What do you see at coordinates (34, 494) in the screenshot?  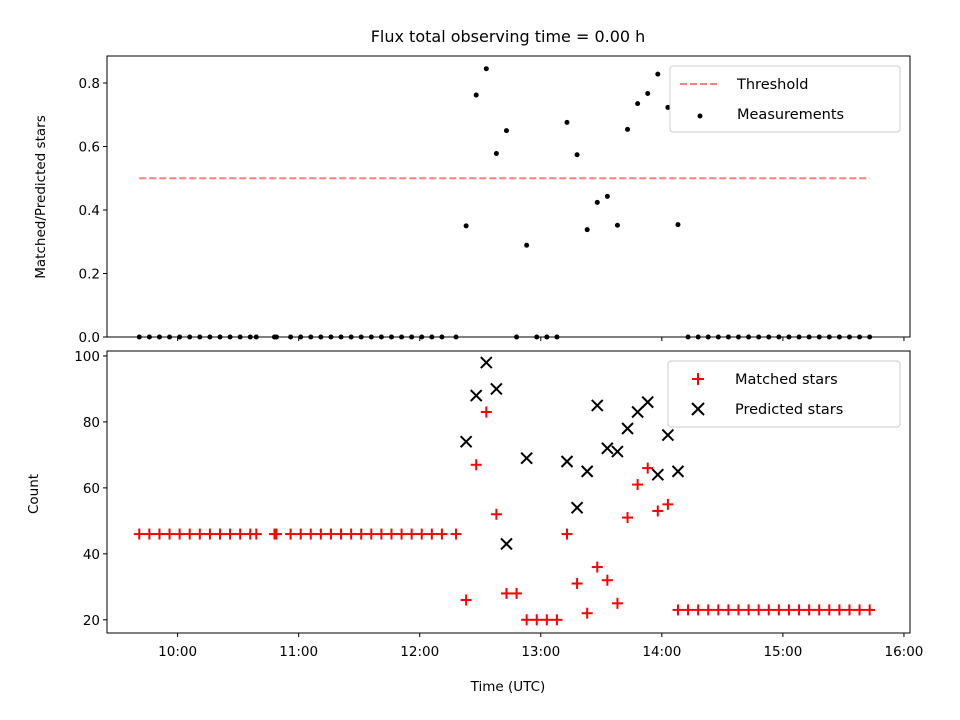 I see `bottom-y-axis-label: Count` at bounding box center [34, 494].